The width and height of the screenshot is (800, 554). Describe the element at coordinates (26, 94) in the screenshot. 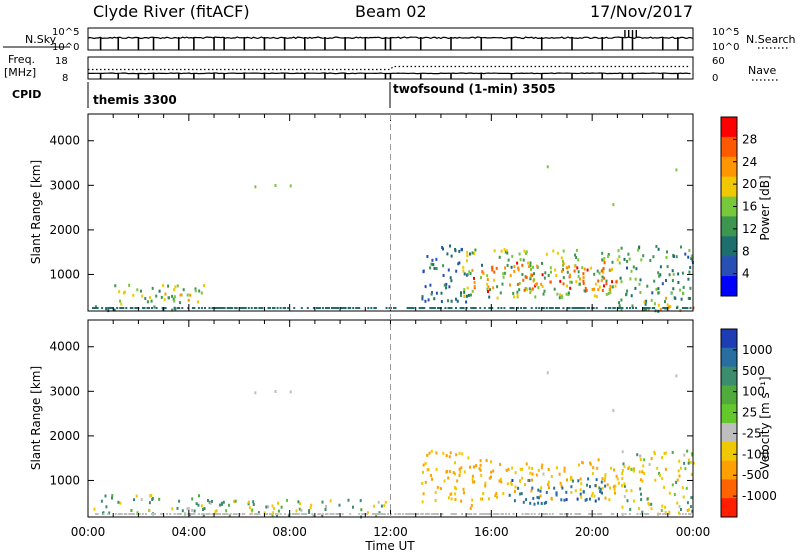

I see `cpid-label: CPID` at that location.